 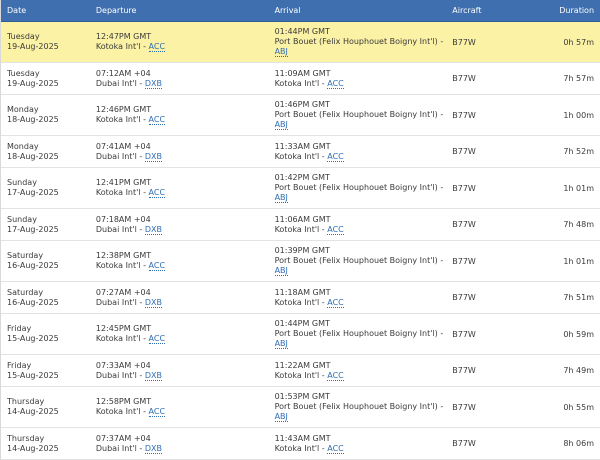 What do you see at coordinates (179, 188) in the screenshot?
I see `departure-cell: 12:41PM GMT Kotoka Int'l - ACC` at bounding box center [179, 188].